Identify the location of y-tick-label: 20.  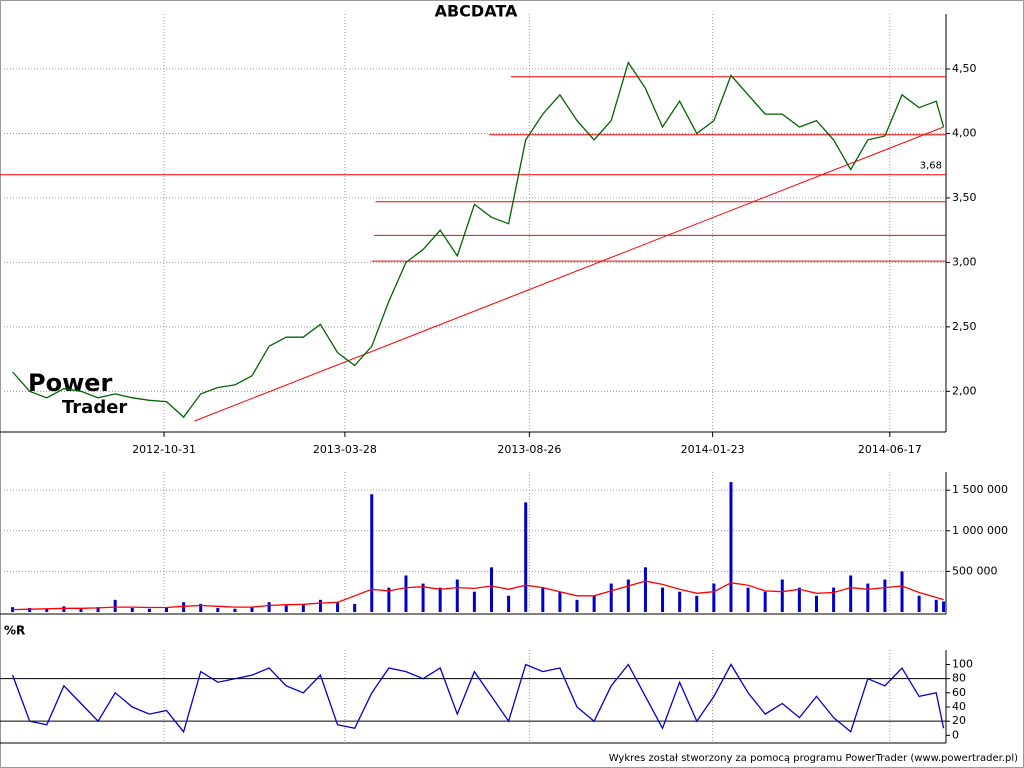
(959, 720).